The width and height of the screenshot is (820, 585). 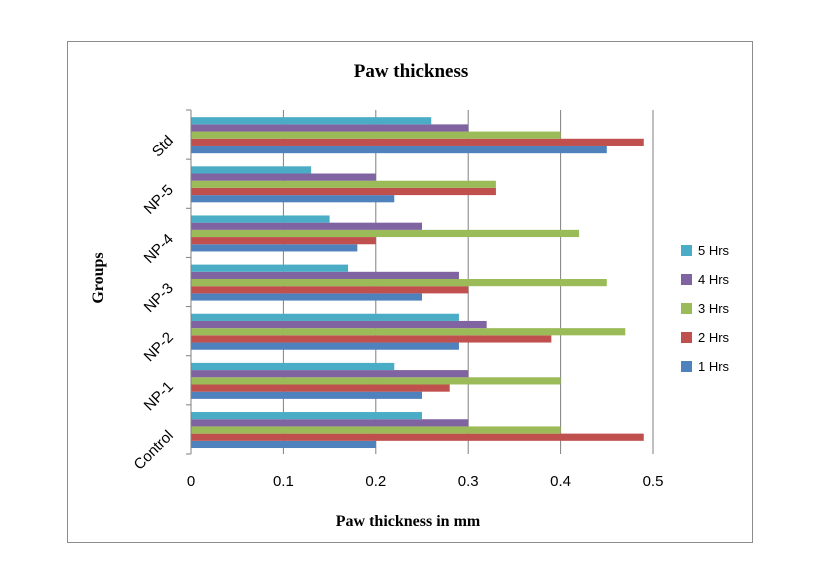 What do you see at coordinates (159, 249) in the screenshot?
I see `y-tick-label: NP-4` at bounding box center [159, 249].